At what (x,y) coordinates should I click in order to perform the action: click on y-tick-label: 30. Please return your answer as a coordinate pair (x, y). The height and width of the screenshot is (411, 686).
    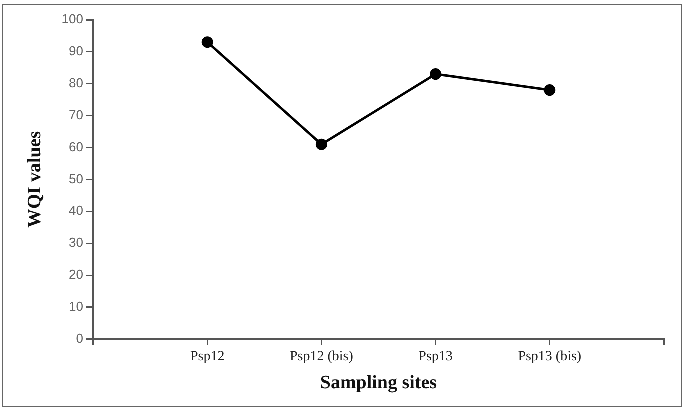
    Looking at the image, I should click on (76, 242).